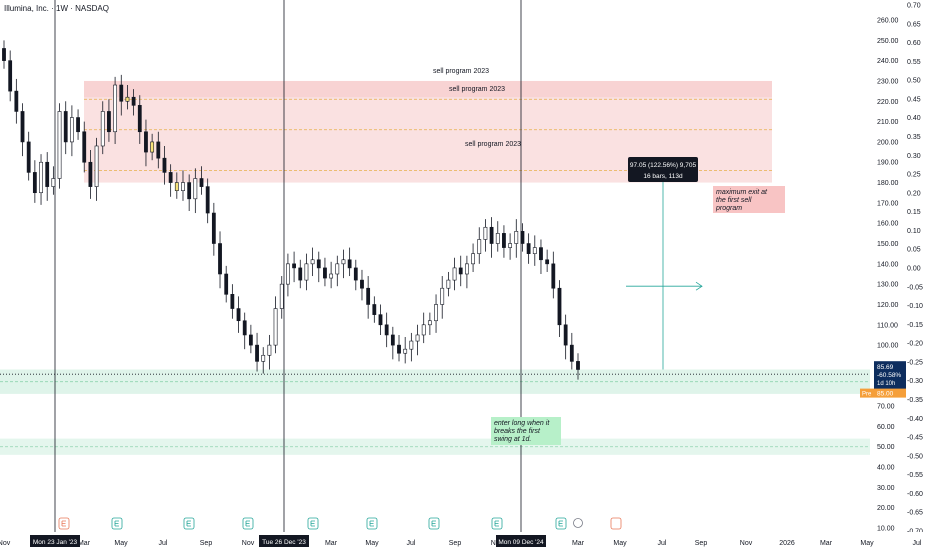 This screenshot has height=555, width=932. Describe the element at coordinates (428, 89) in the screenshot. I see `sell-zone-band` at that location.